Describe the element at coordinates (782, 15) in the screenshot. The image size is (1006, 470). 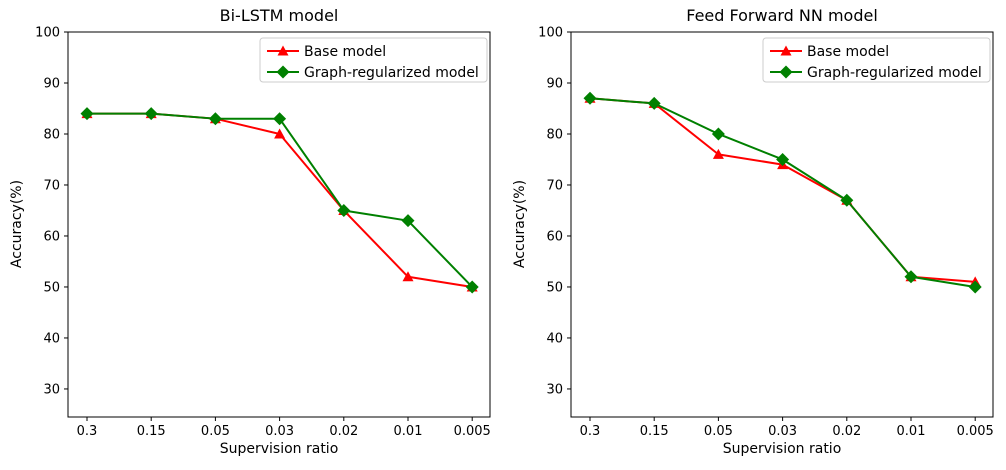
I see `chart-title: Feed Forward NN model` at that location.